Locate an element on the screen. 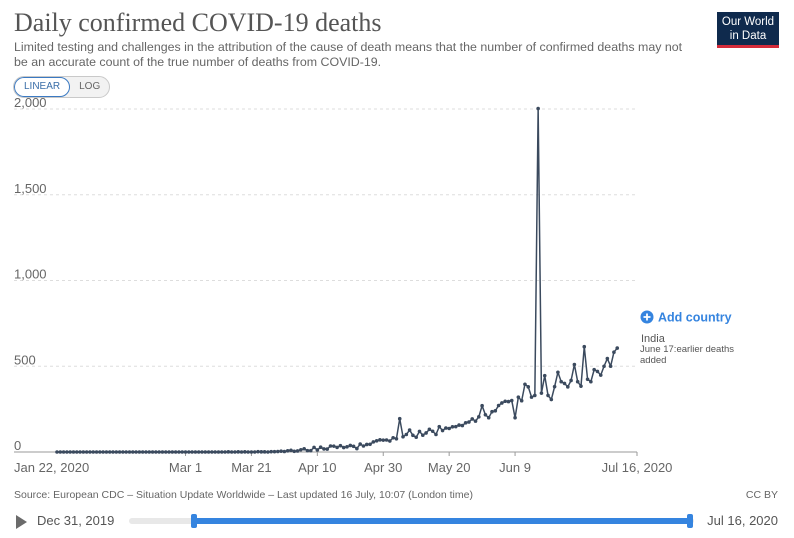 This screenshot has height=538, width=794. x-tick-label: Apr 10 is located at coordinates (317, 467).